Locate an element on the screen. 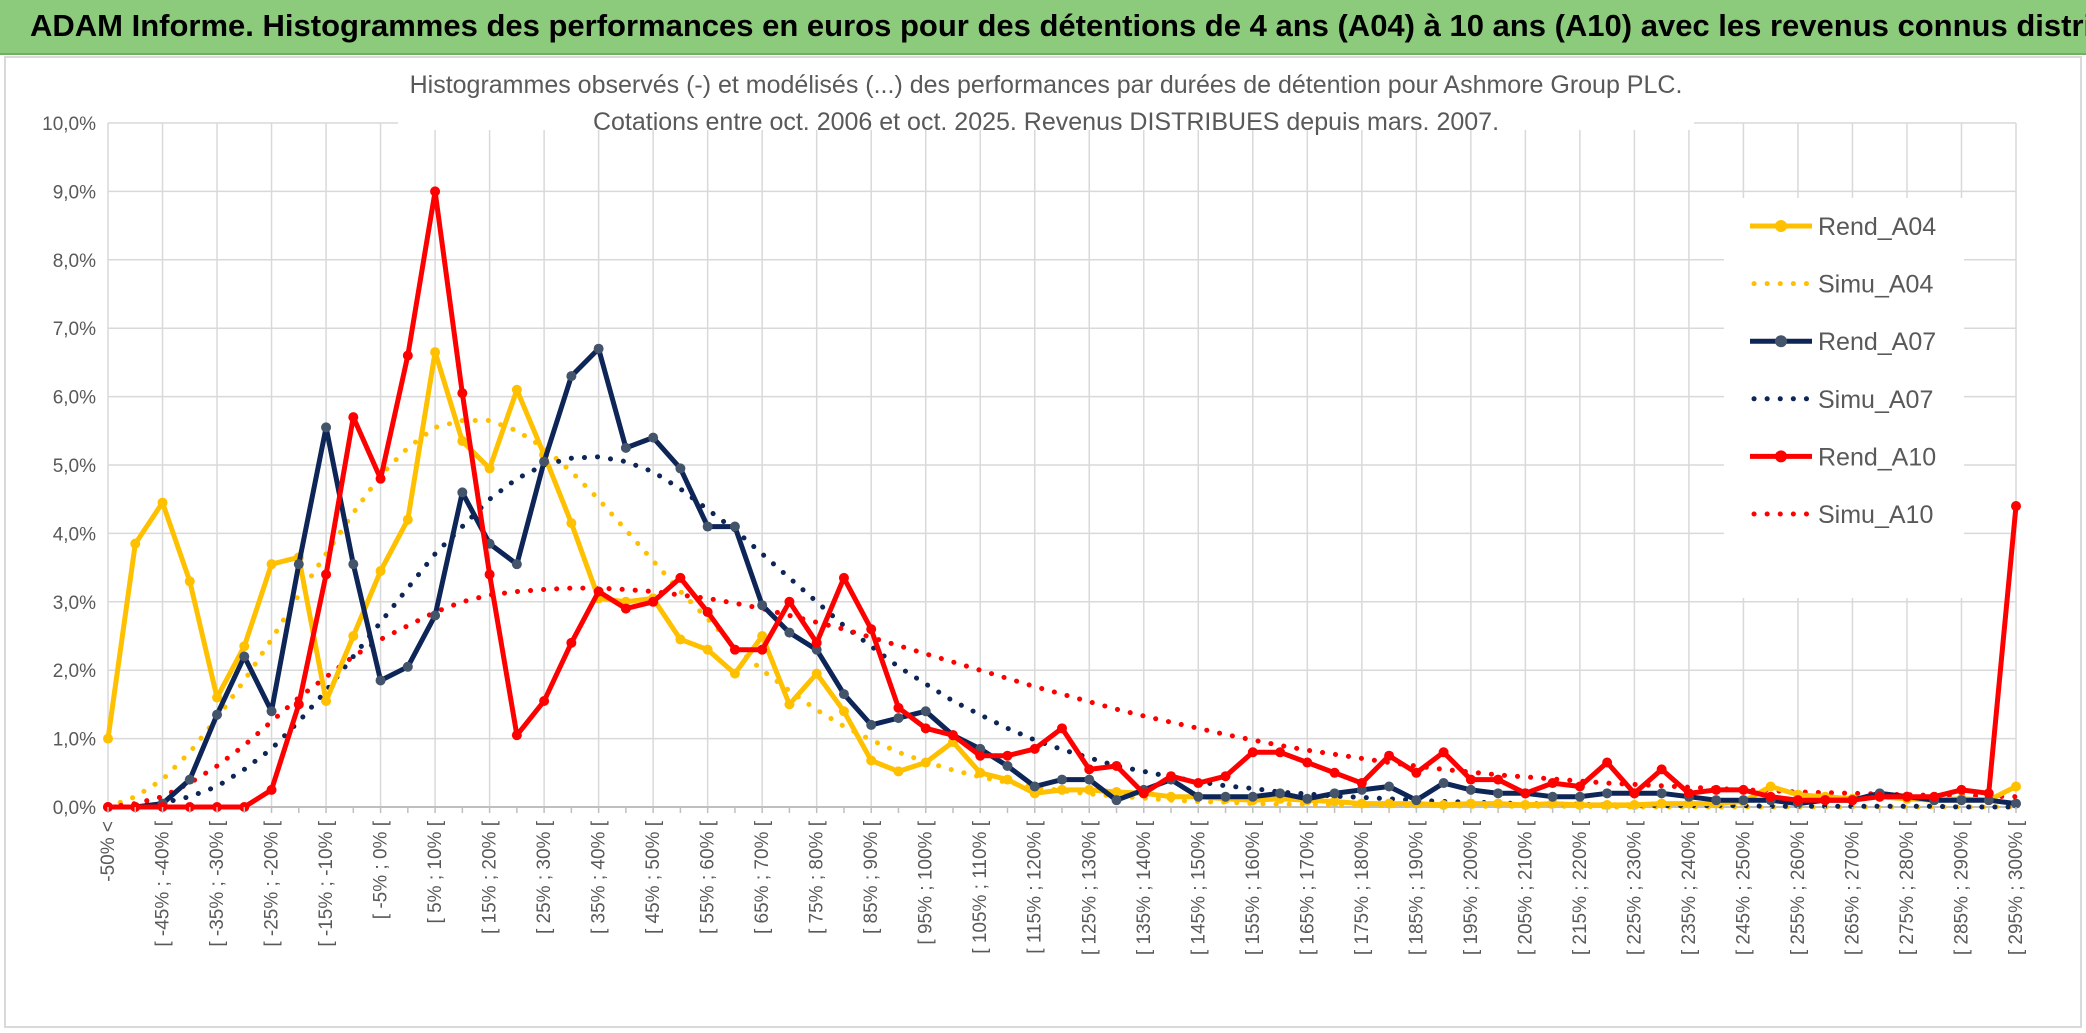 This screenshot has width=2086, height=1033. x-tick-label: [ 235% ; 240% [ is located at coordinates (1689, 887).